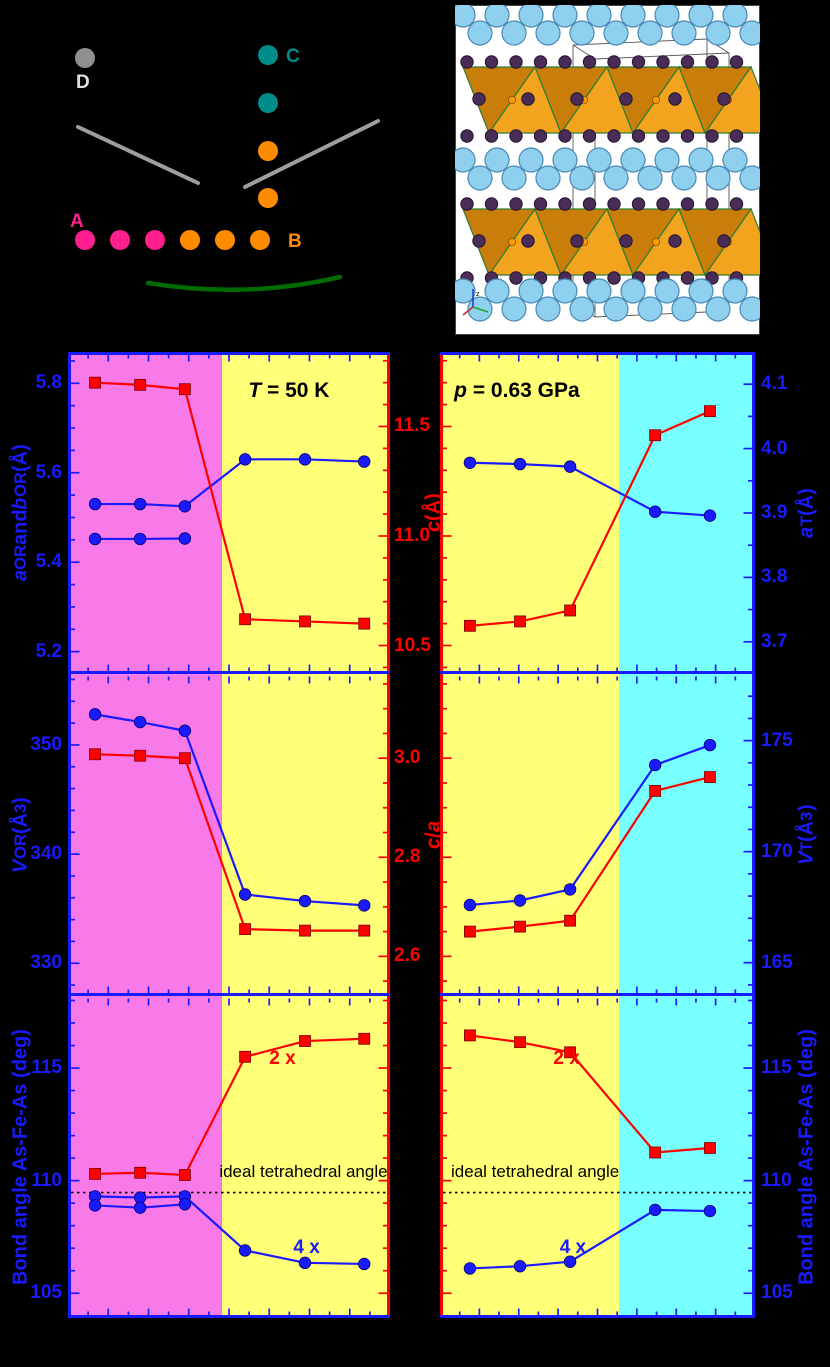 The image size is (830, 1367). What do you see at coordinates (412, 645) in the screenshot?
I see `tick-label: 10.5` at bounding box center [412, 645].